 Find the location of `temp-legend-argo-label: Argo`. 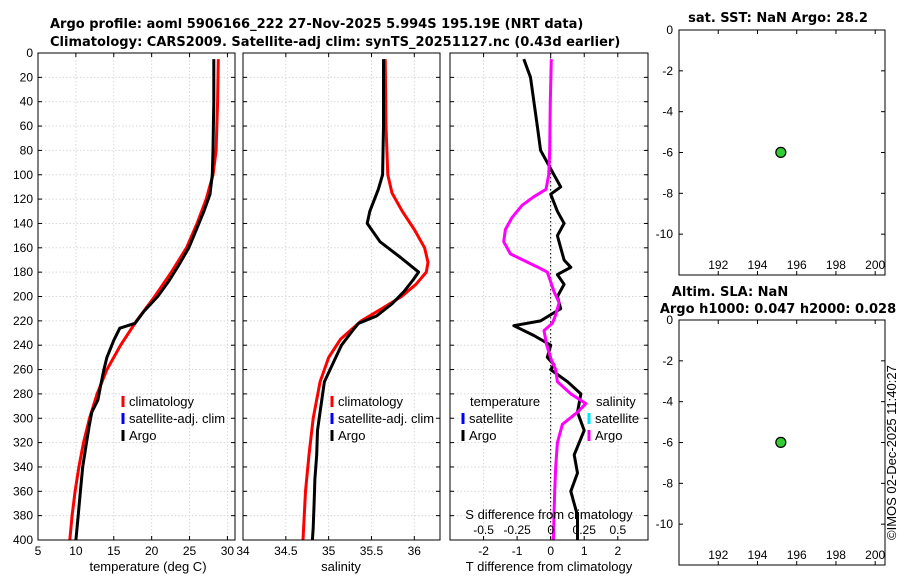

temp-legend-argo-label: Argo is located at coordinates (142, 435).